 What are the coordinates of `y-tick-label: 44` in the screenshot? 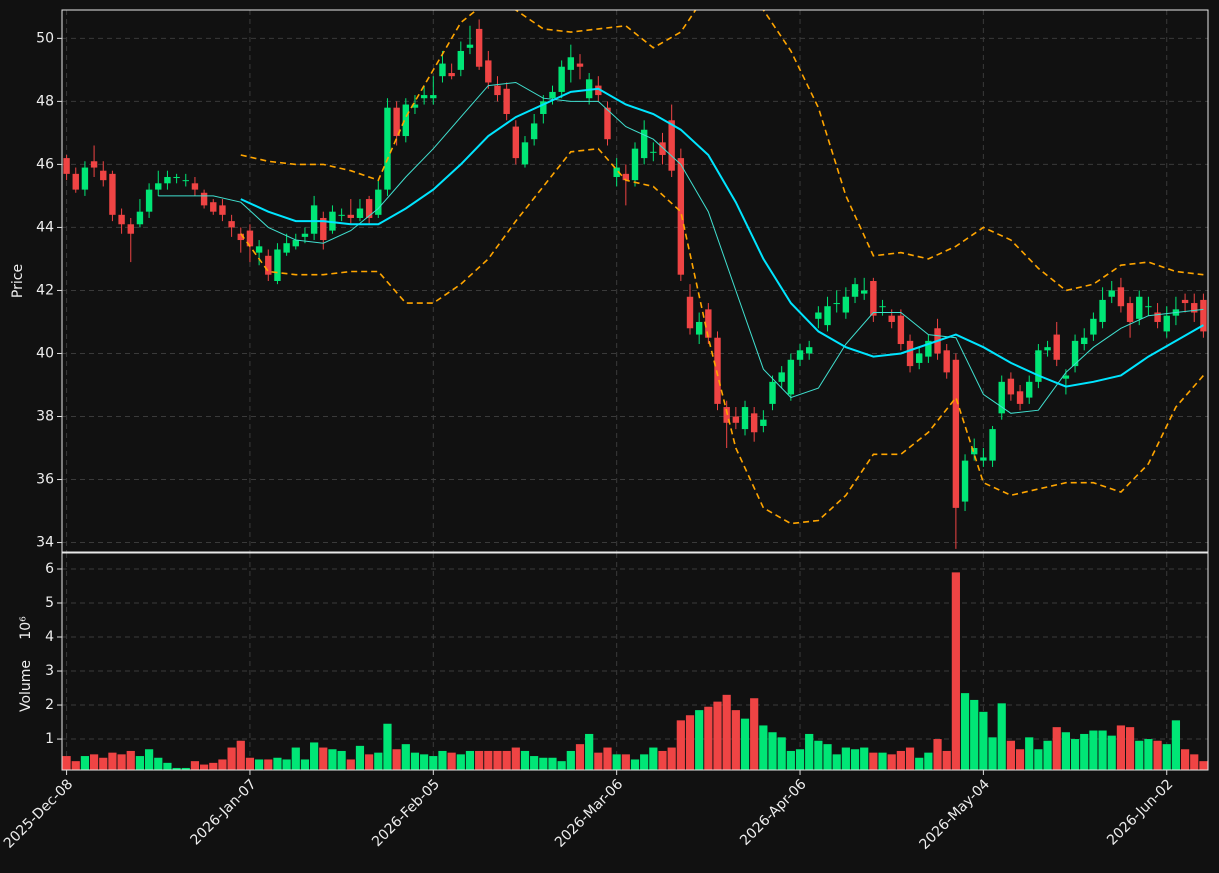 It's located at (45, 227).